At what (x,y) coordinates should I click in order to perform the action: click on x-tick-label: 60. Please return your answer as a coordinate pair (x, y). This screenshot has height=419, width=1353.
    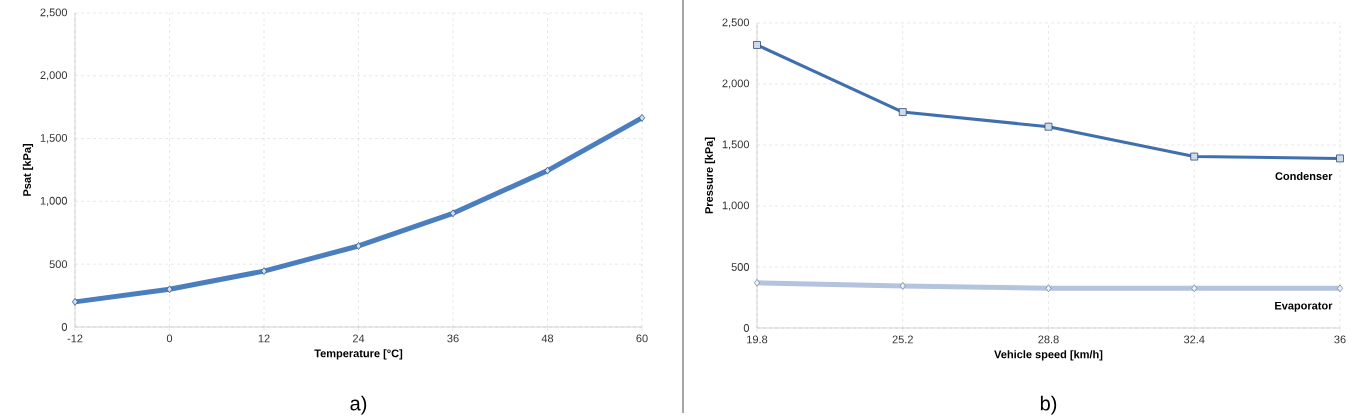
    Looking at the image, I should click on (642, 338).